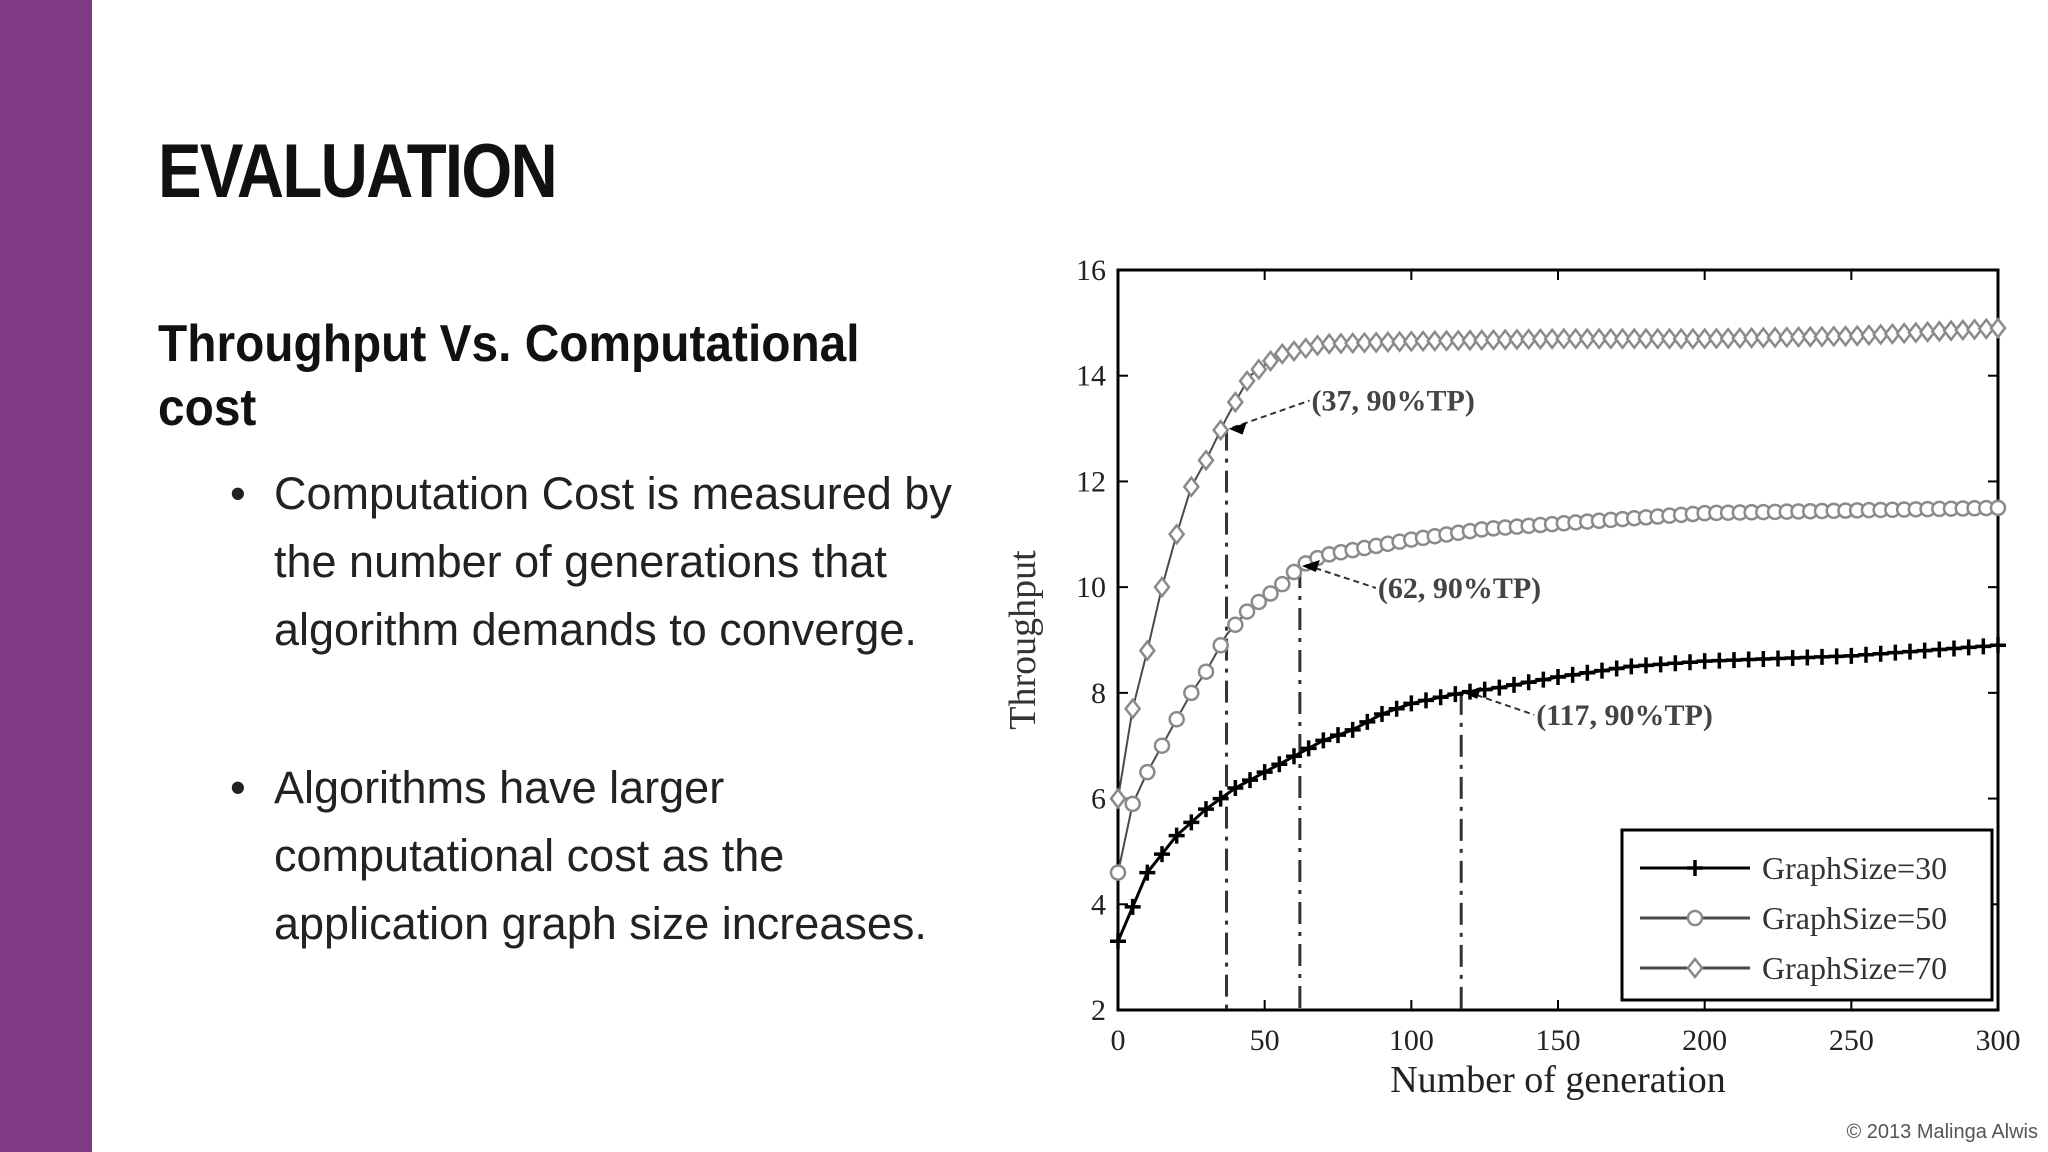 The width and height of the screenshot is (2048, 1152). Describe the element at coordinates (358, 171) in the screenshot. I see `slide-title: EVALUATION` at that location.